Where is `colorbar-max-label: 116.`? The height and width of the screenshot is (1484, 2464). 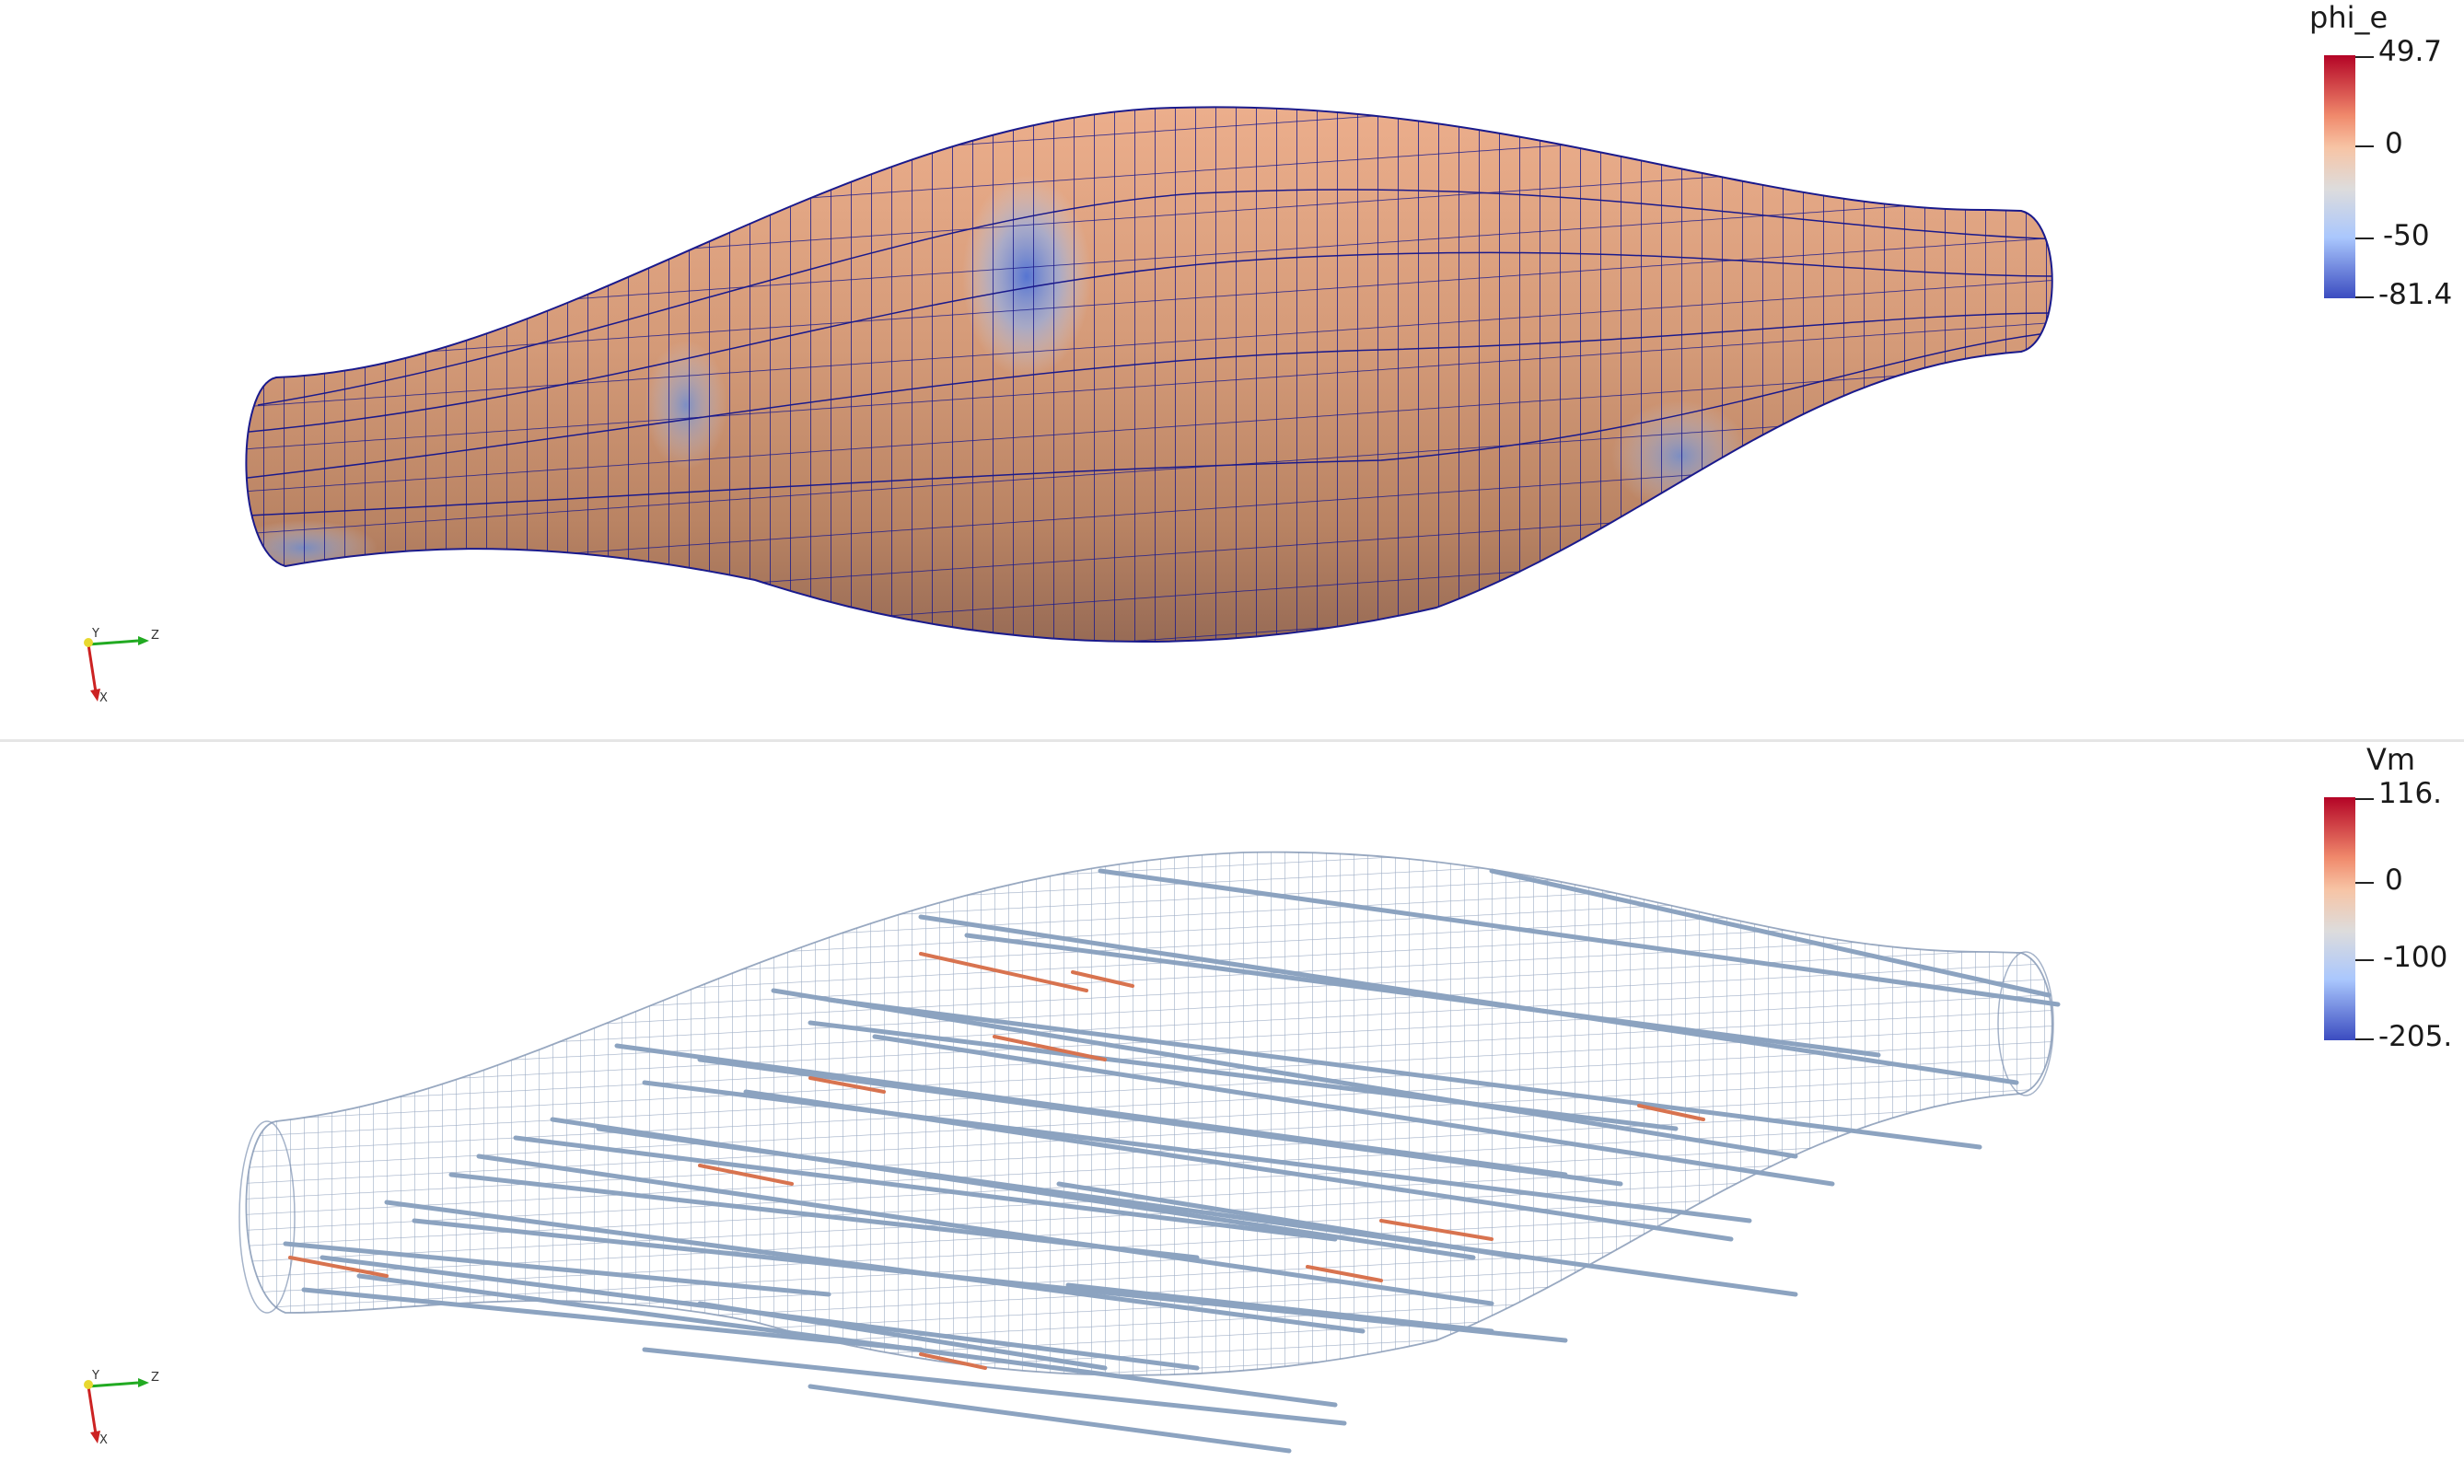
colorbar-max-label: 116. is located at coordinates (2410, 793).